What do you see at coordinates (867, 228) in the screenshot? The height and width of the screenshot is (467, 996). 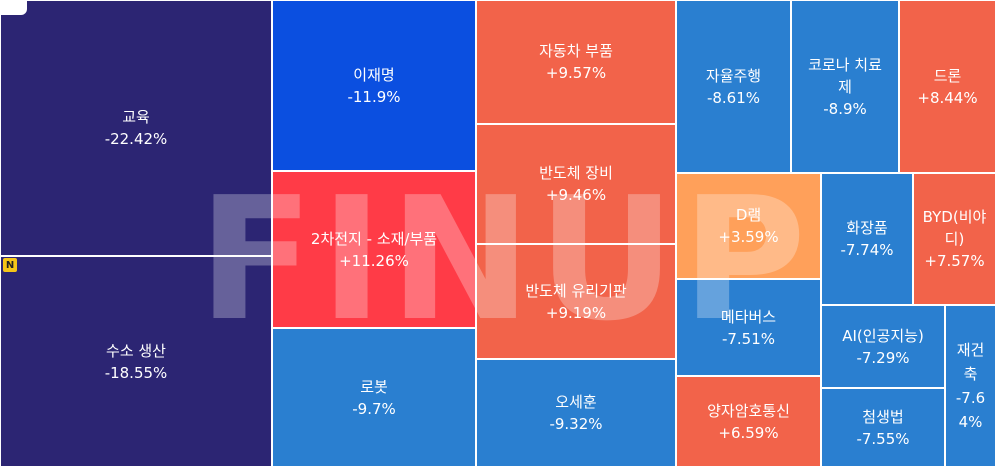 I see `tile-name: 화장품` at bounding box center [867, 228].